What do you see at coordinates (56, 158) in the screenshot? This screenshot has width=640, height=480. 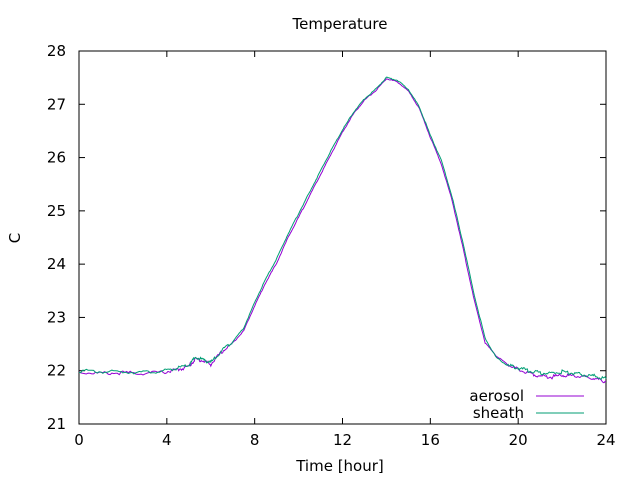 I see `y-tick-label: 26` at bounding box center [56, 158].